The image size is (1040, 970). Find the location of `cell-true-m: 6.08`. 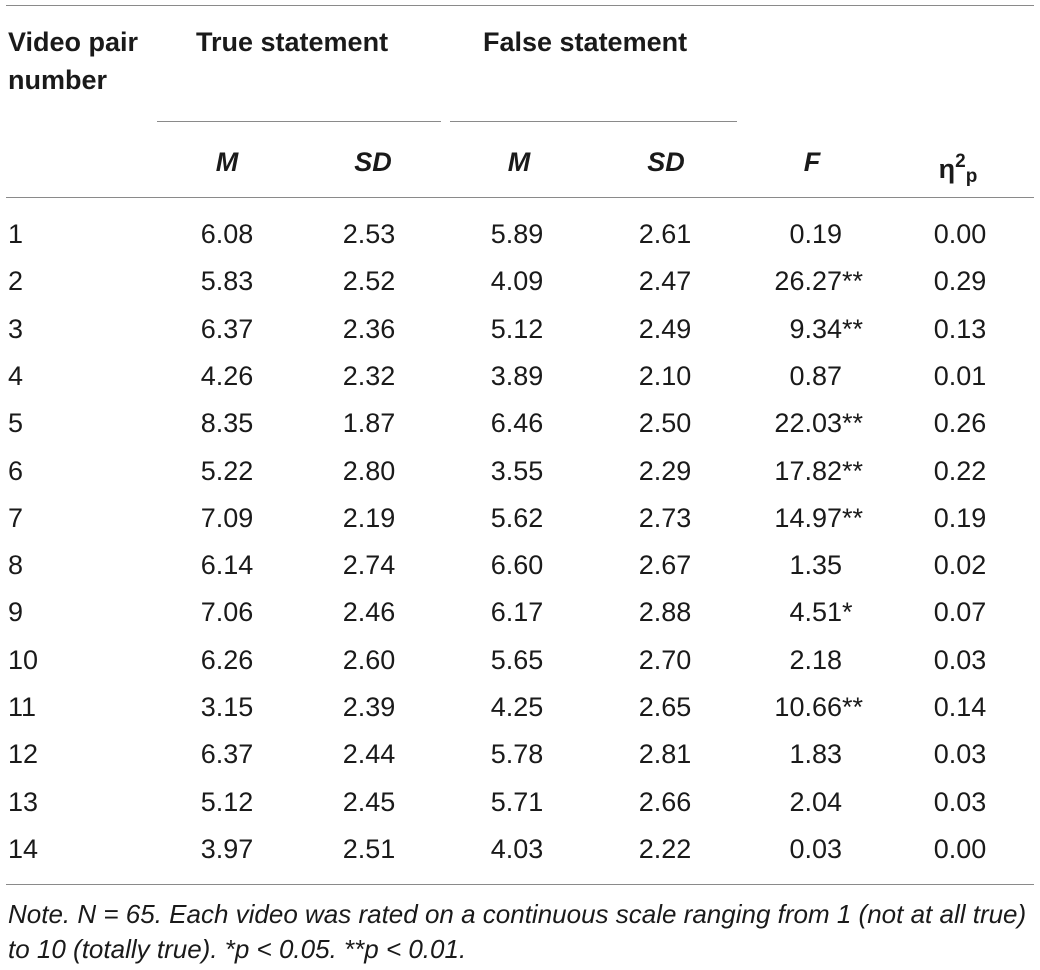

cell-true-m: 6.08 is located at coordinates (227, 234).